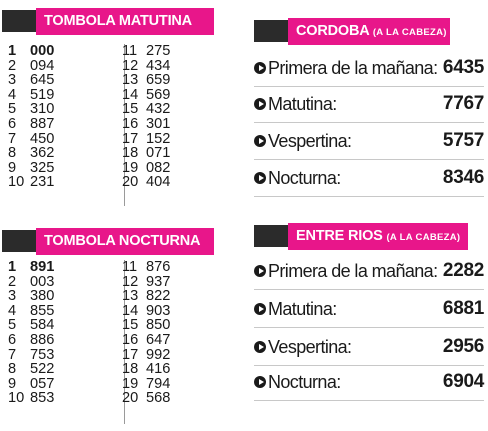 The image size is (488, 431). I want to click on number-cell: 094, so click(42, 65).